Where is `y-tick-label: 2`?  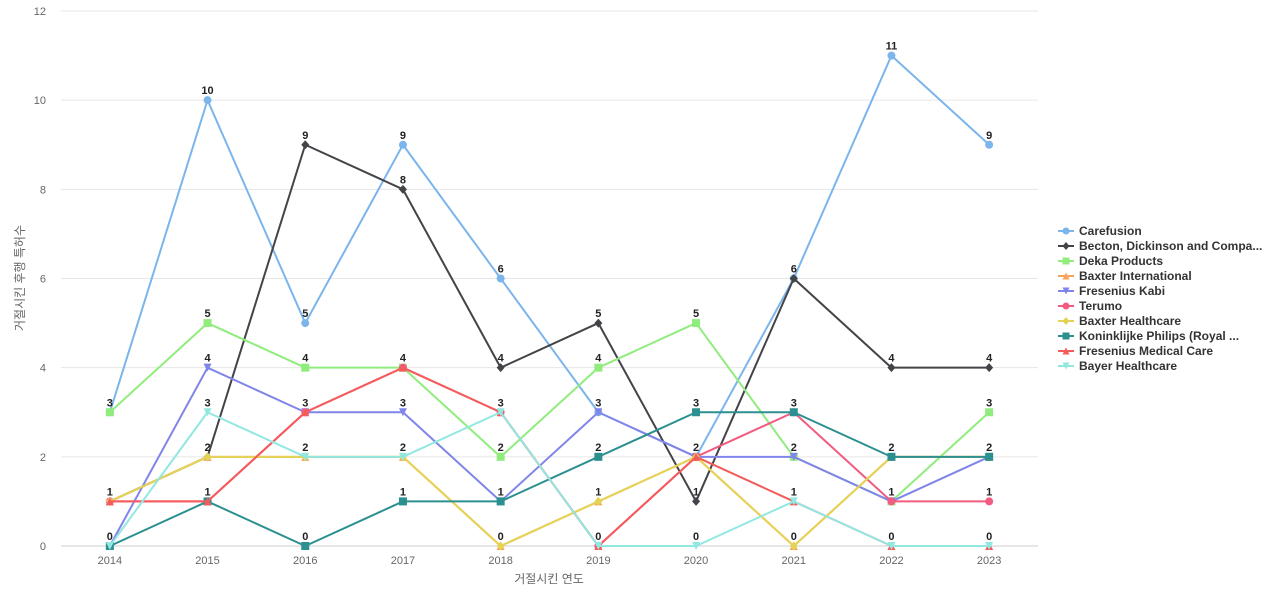
y-tick-label: 2 is located at coordinates (43, 458).